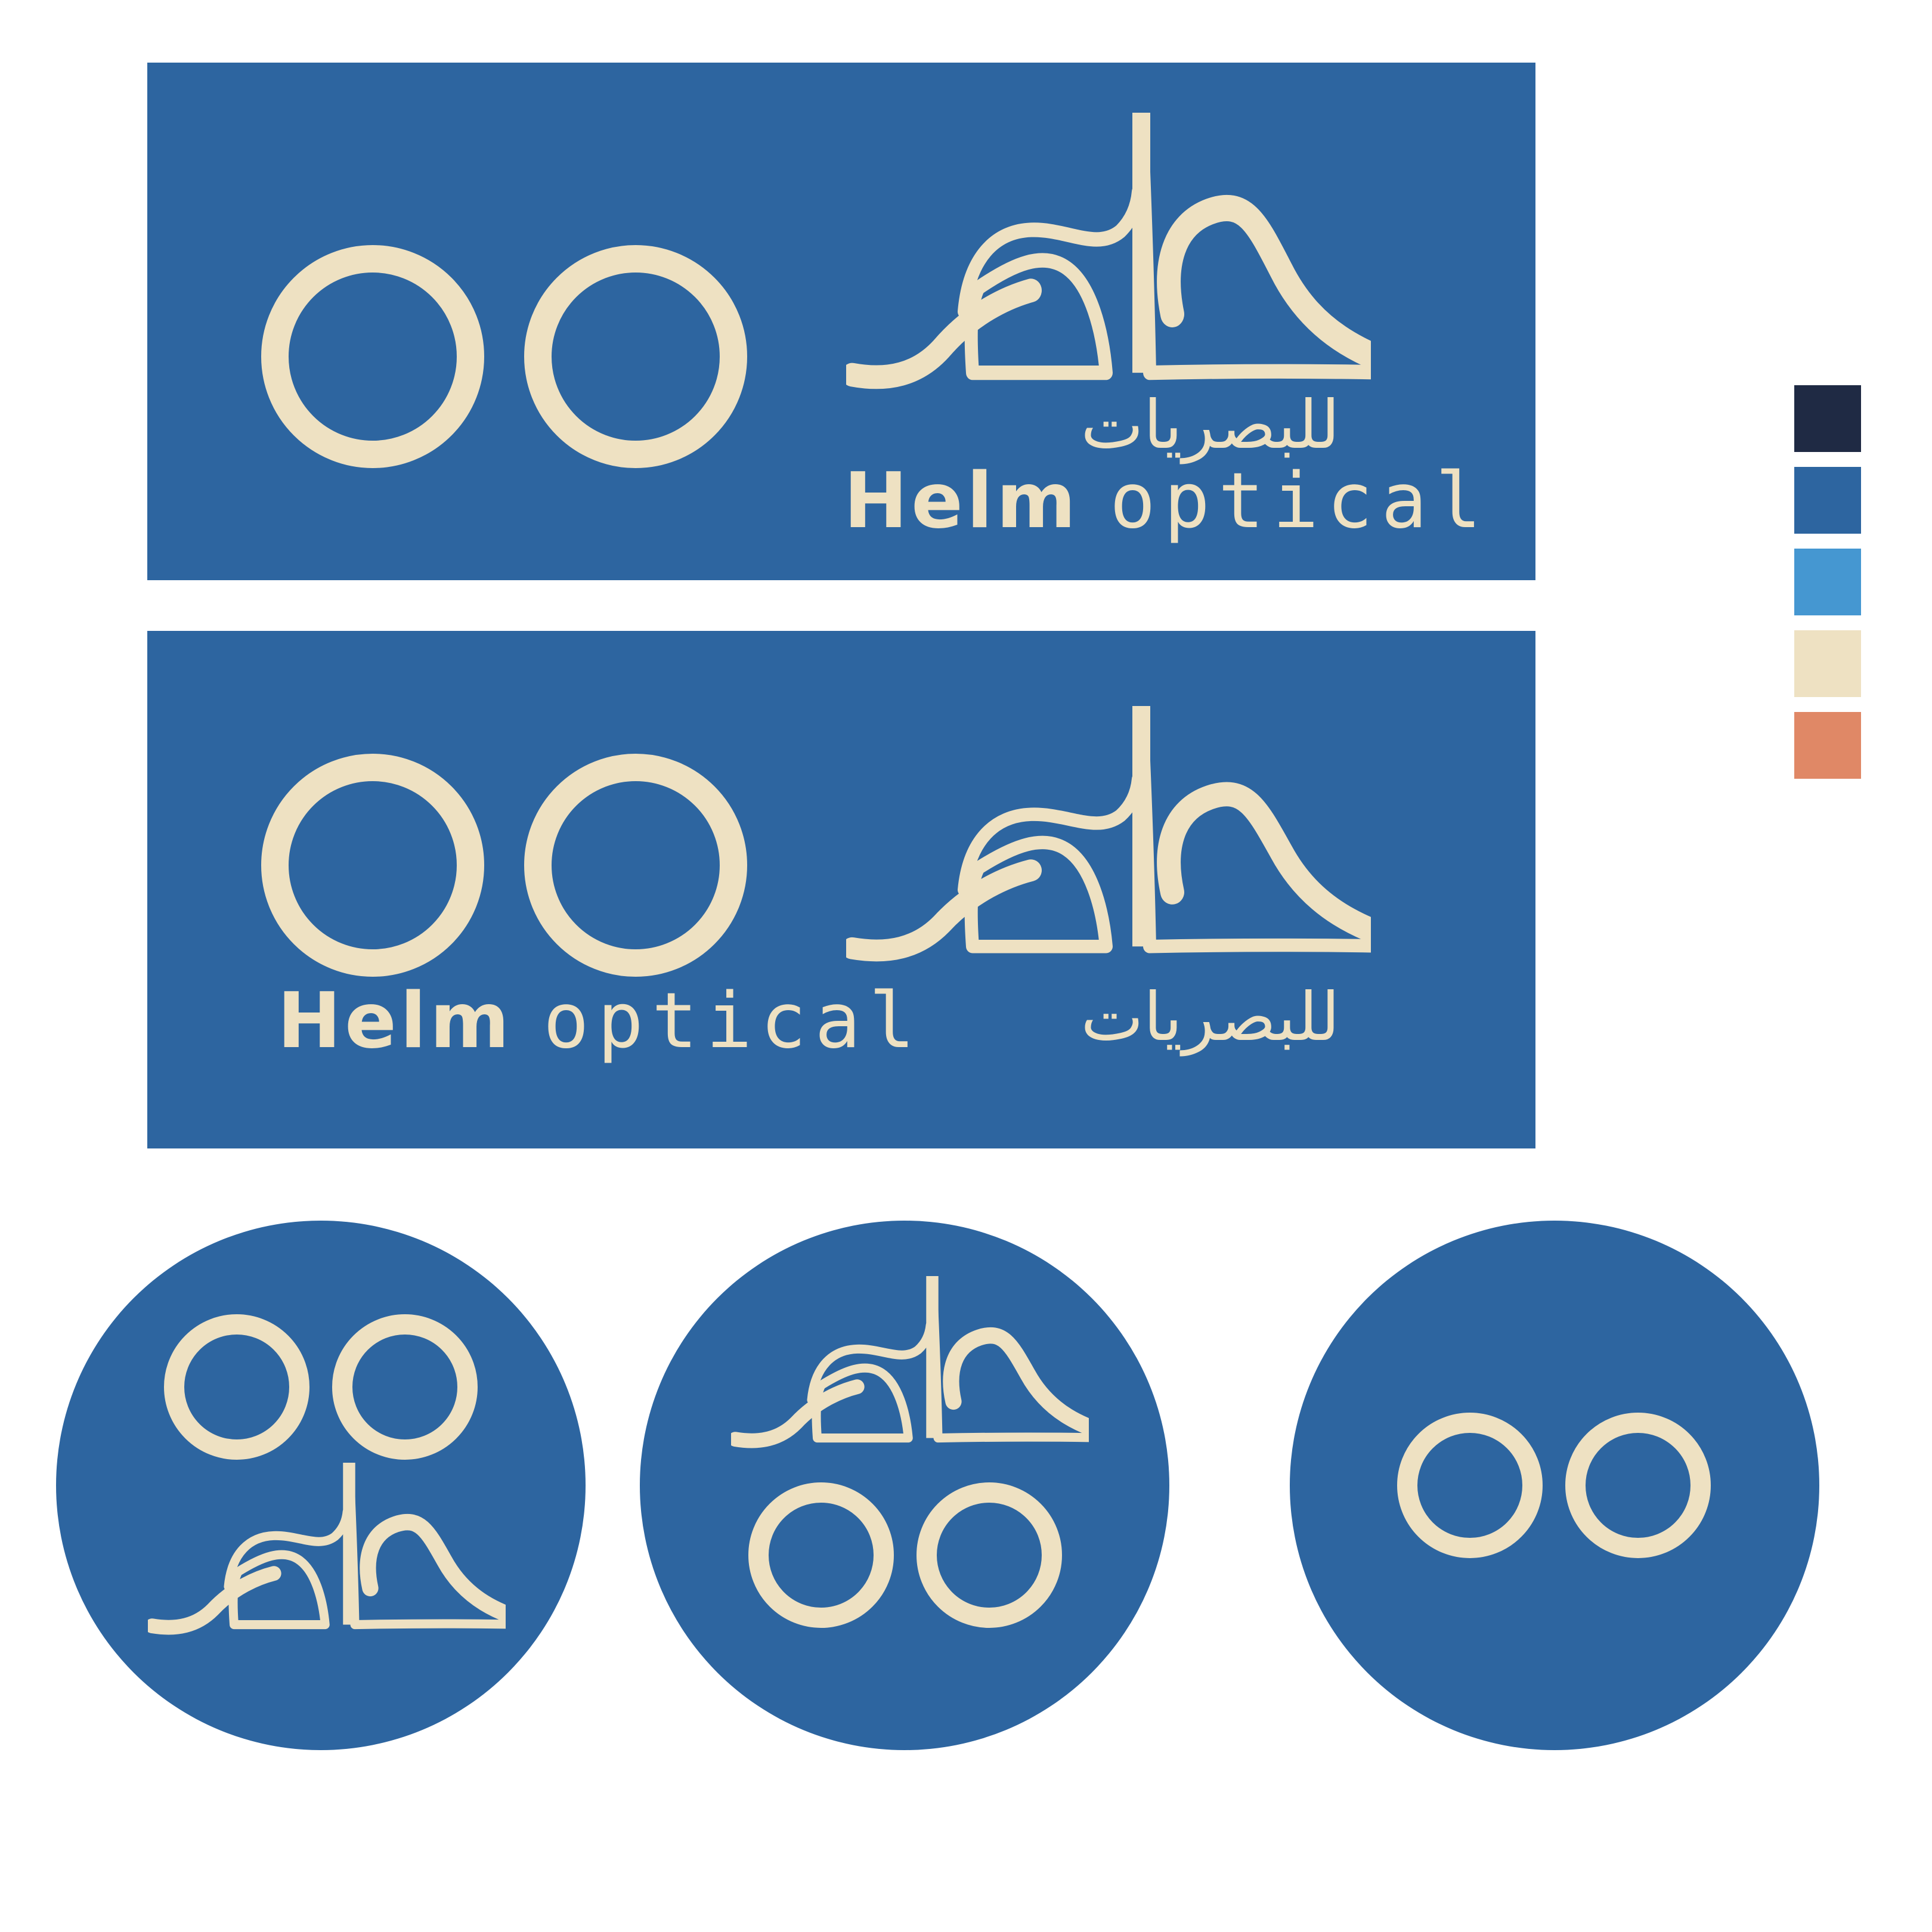 The height and width of the screenshot is (1932, 1932). Describe the element at coordinates (1828, 418) in the screenshot. I see `swatch-navy` at that location.